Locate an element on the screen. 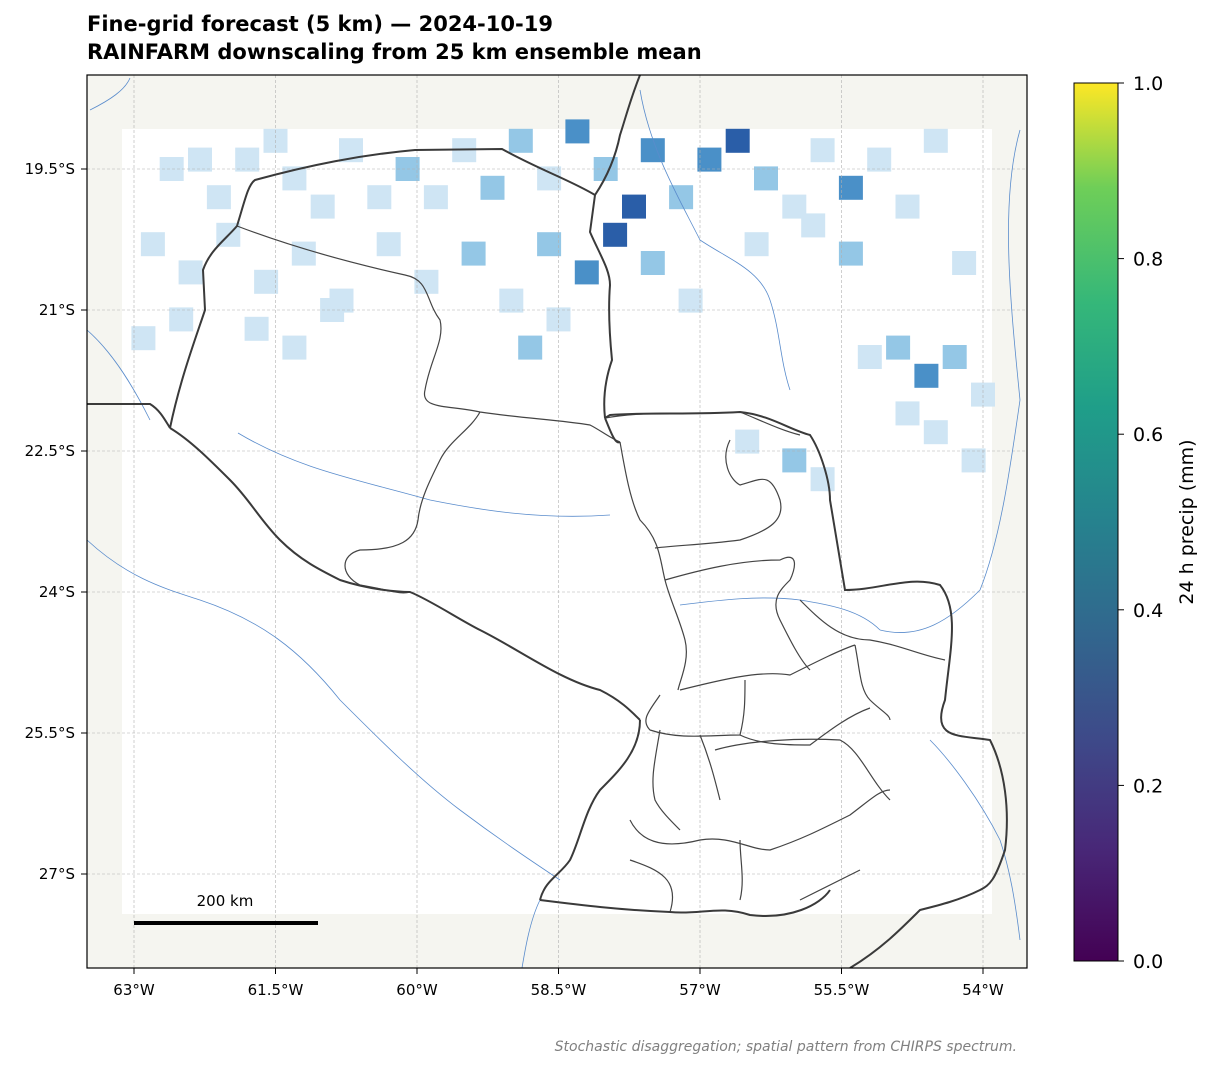 Image resolution: width=1213 pixels, height=1071 pixels. lon-tick-label: 63°W is located at coordinates (134, 990).